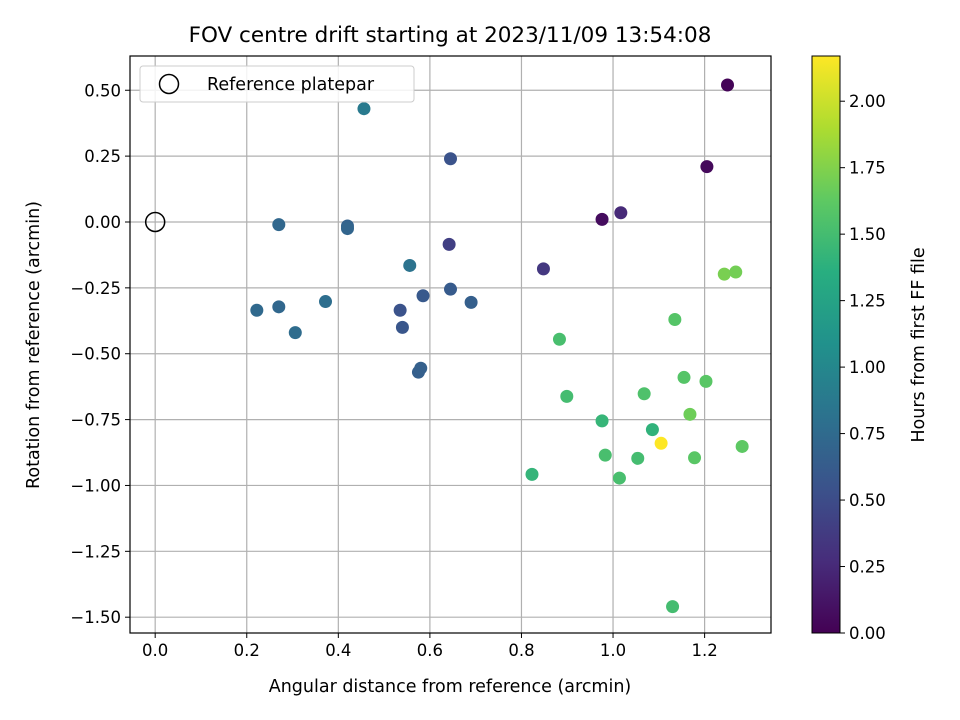 This screenshot has width=960, height=720. I want to click on y-tick-label: 0.00, so click(102, 222).